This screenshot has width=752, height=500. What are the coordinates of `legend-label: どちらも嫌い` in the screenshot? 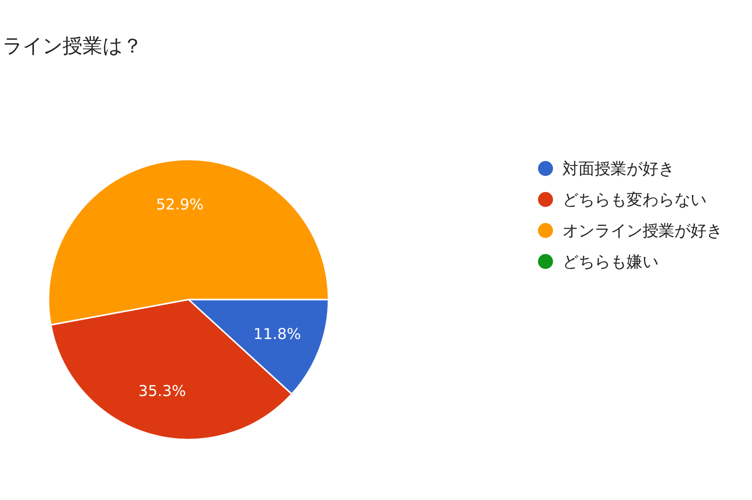 It's located at (610, 261).